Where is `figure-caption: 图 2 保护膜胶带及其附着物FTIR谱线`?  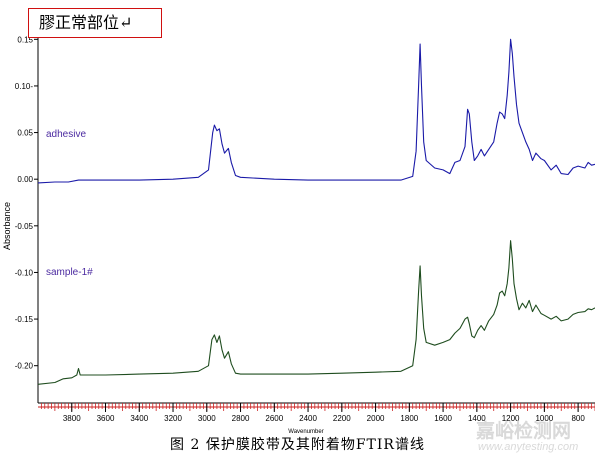
figure-caption: 图 2 保护膜胶带及其附着物FTIR谱线 is located at coordinates (297, 445).